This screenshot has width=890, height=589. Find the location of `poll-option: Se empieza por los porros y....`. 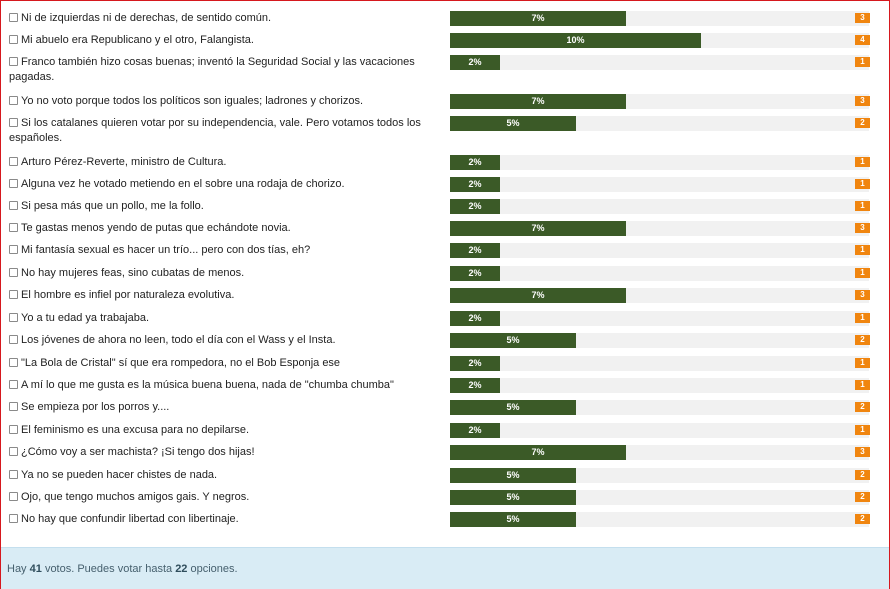

poll-option: Se empieza por los porros y.... is located at coordinates (222, 407).